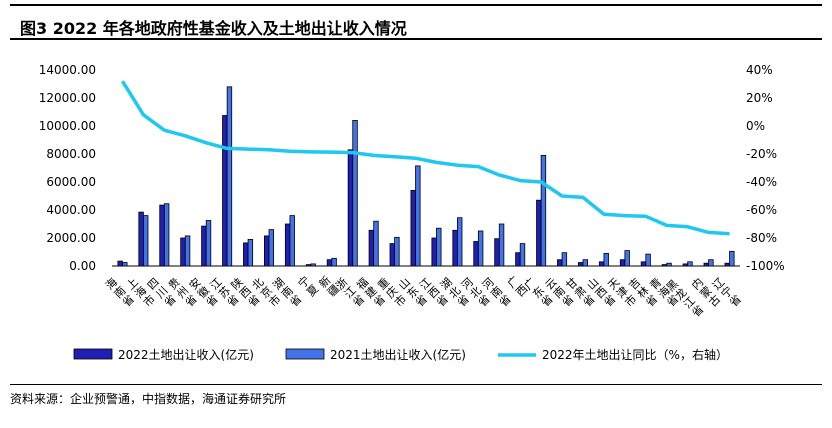  What do you see at coordinates (416, 22) in the screenshot?
I see `title-bar: 图3 2022 年各地政府性基金收入及土地出让收入情况` at bounding box center [416, 22].